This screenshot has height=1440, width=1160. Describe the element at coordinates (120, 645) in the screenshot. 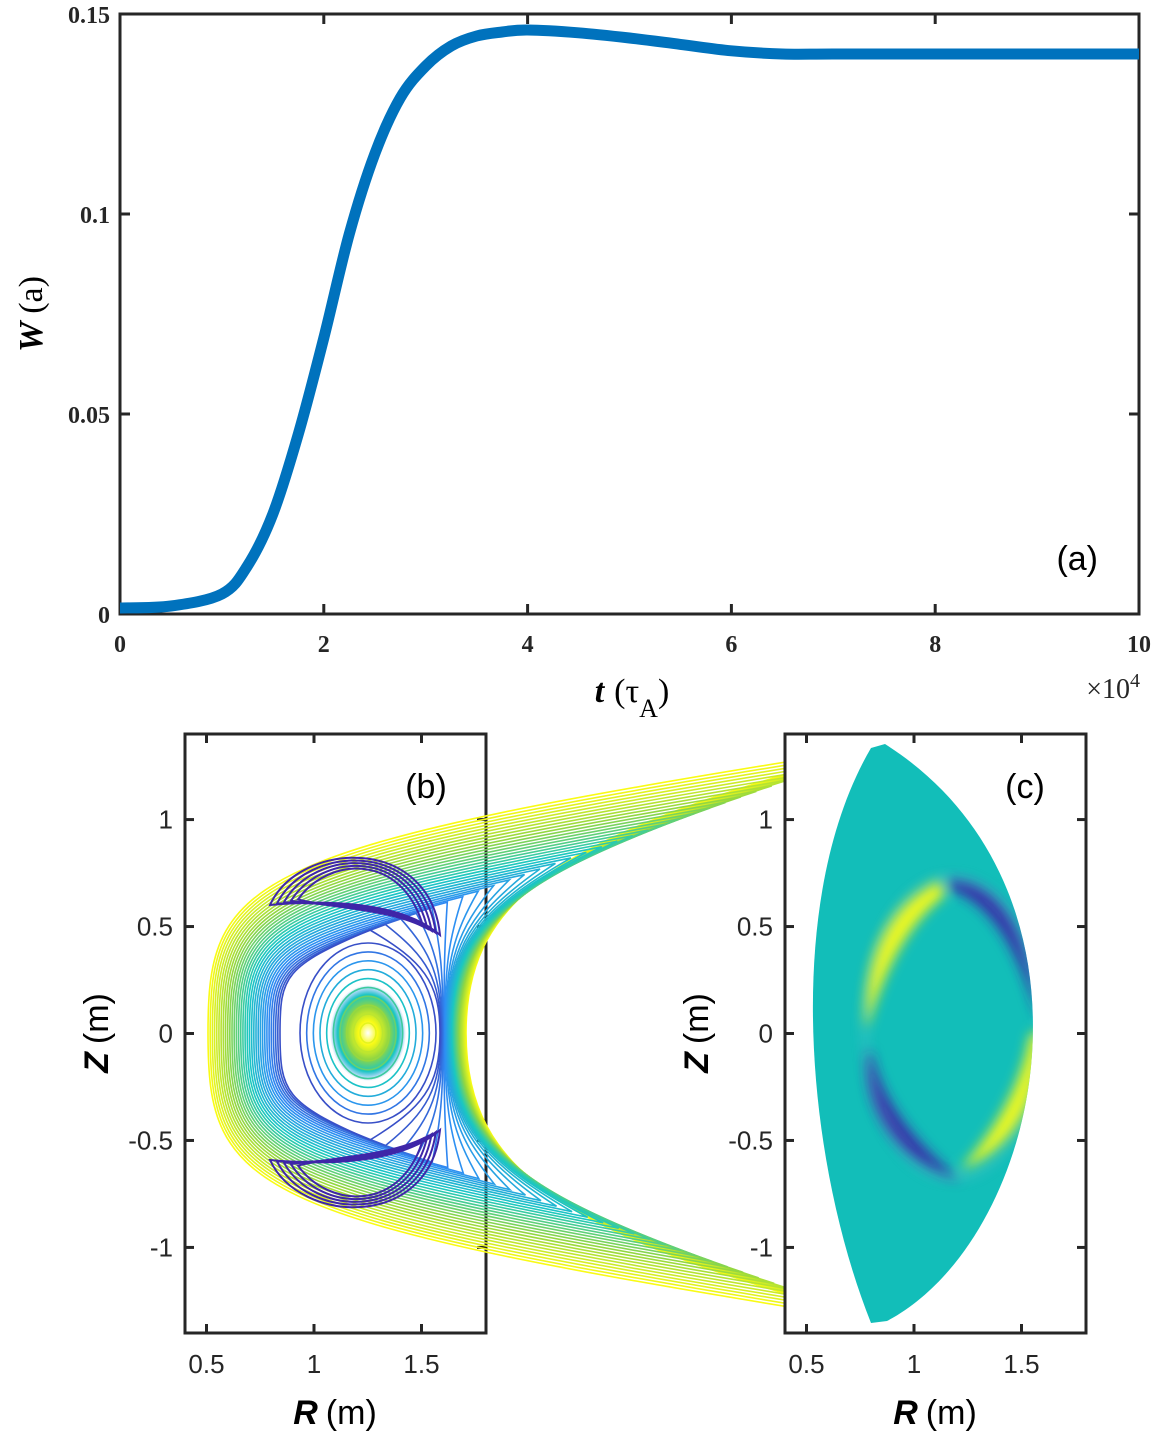

I see `x-tick-label-0: 0` at that location.